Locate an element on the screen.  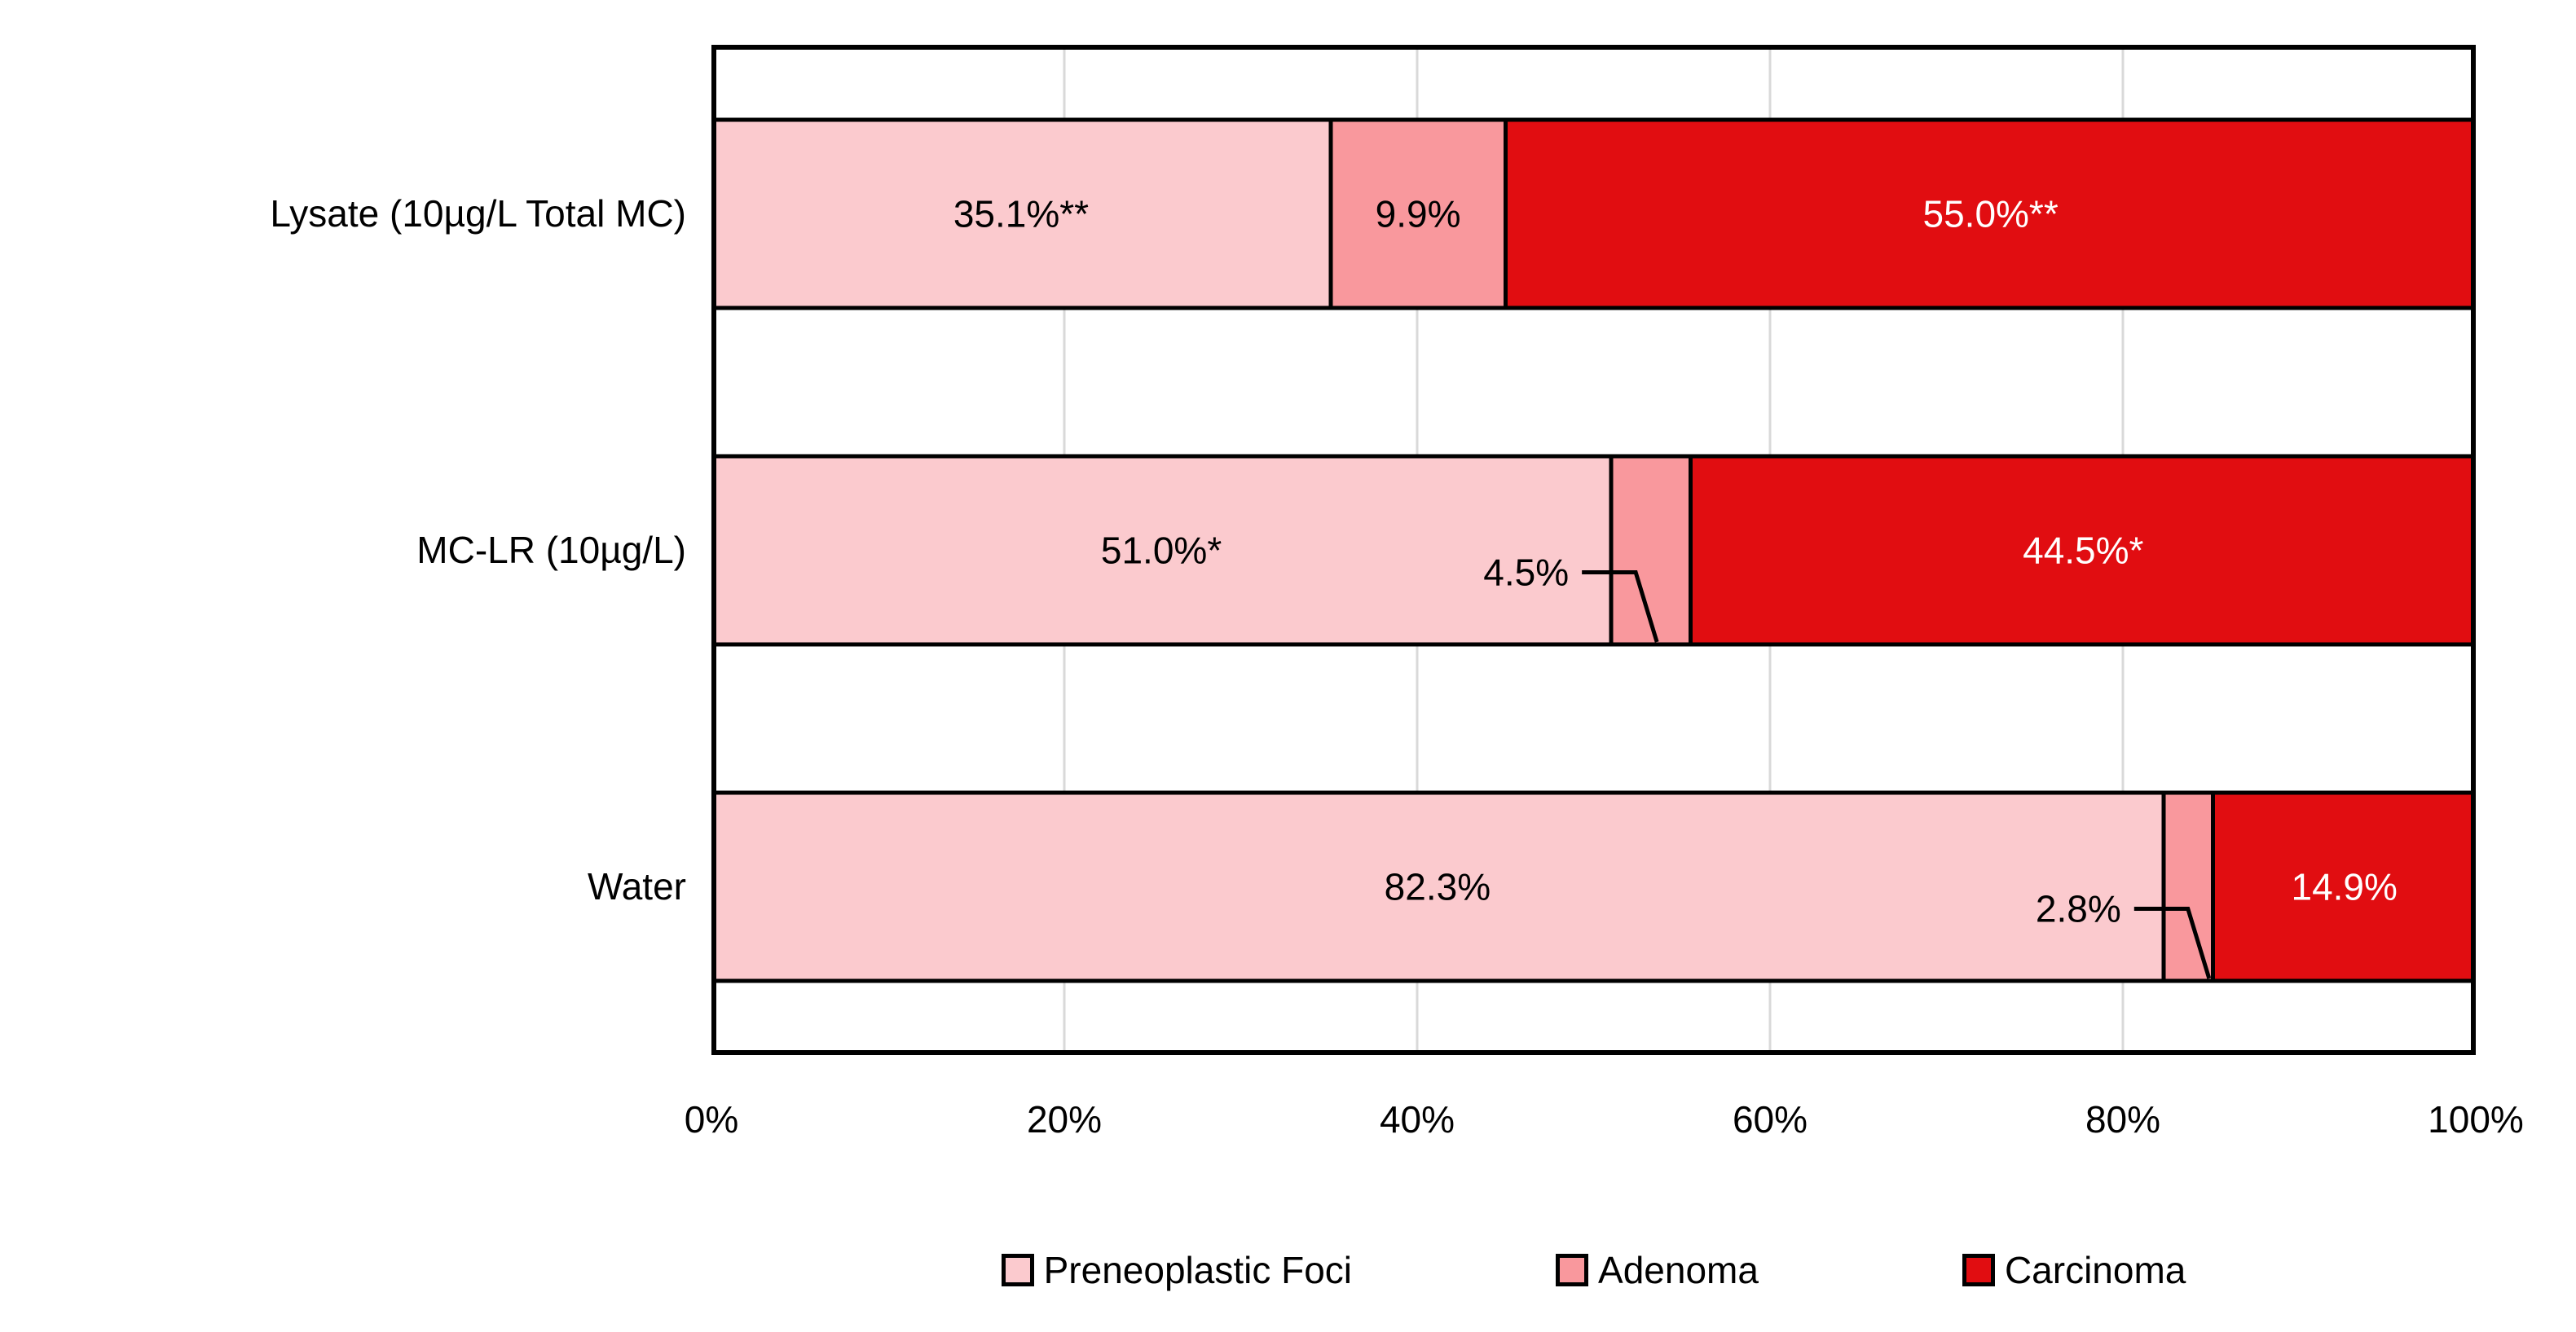
category-label-mclr: MC-LR (10µg/L) is located at coordinates (551, 550).